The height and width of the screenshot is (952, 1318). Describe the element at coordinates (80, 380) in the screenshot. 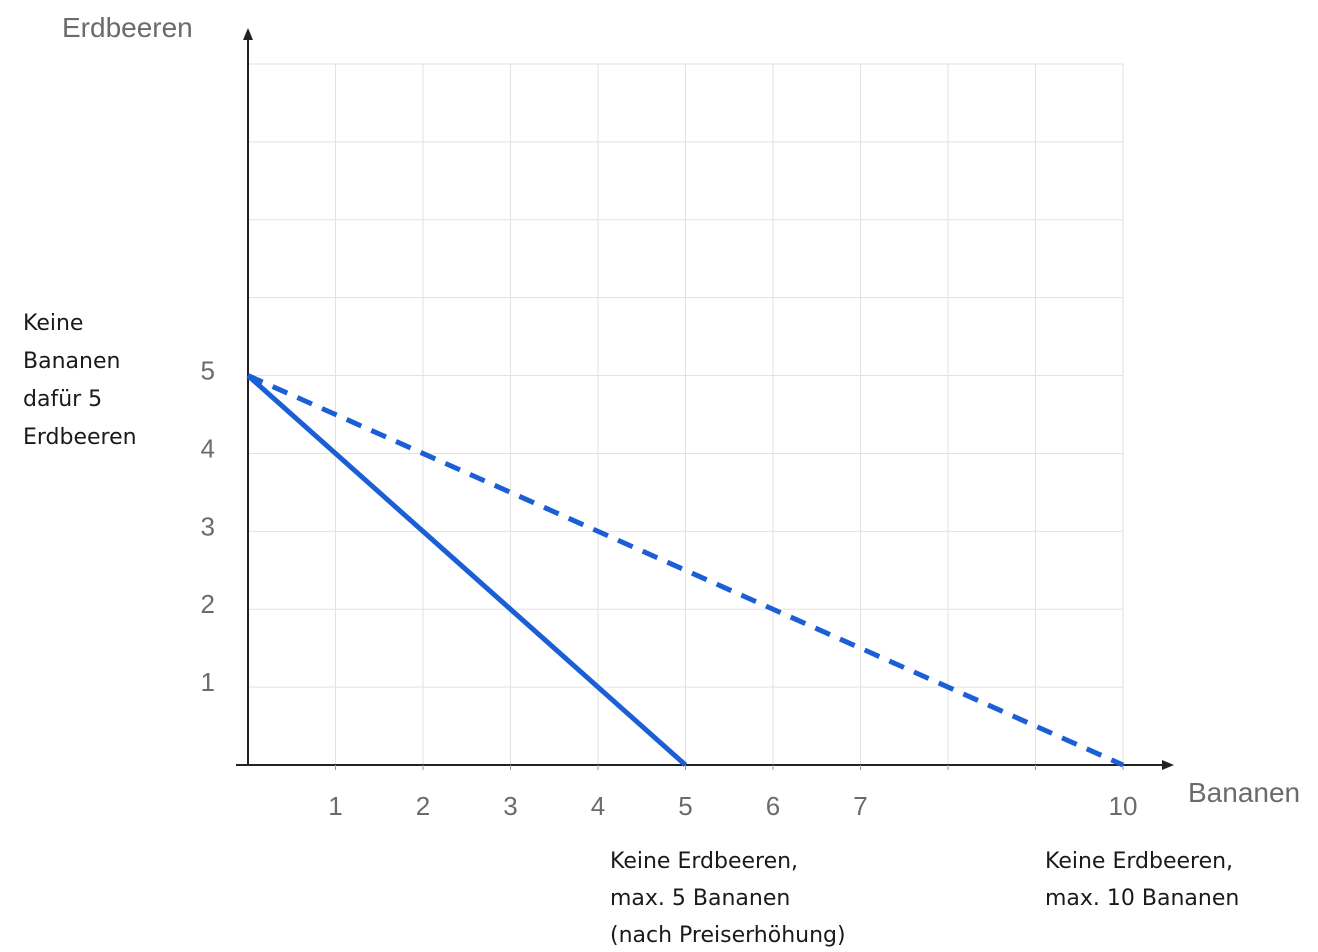

I see `y-intercept-annotation: Keine Bananen dafür 5 Erdbeeren` at that location.